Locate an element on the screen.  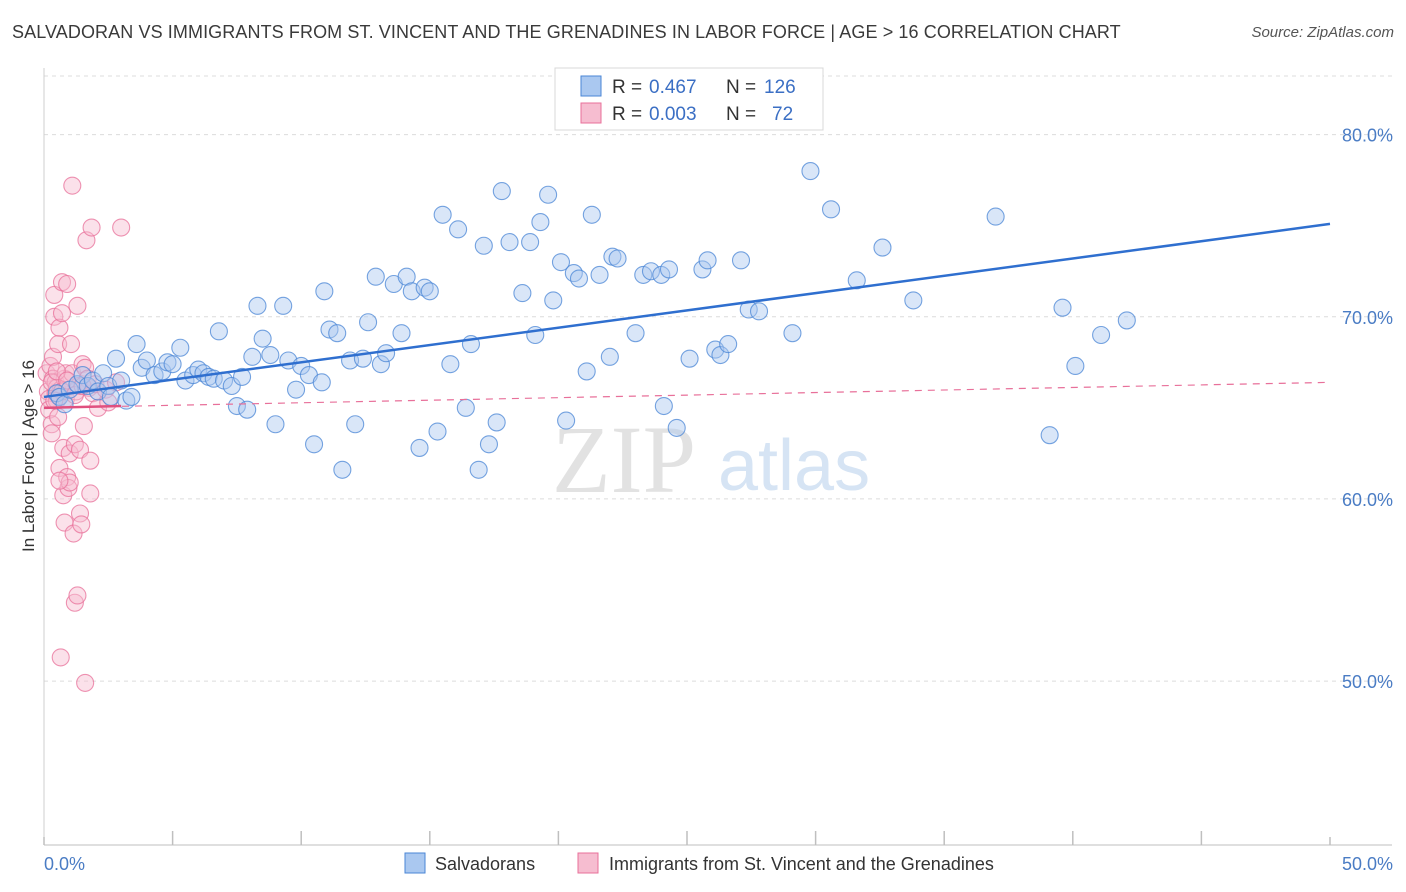
y-tick-label: 50.0% is located at coordinates (1367, 682).